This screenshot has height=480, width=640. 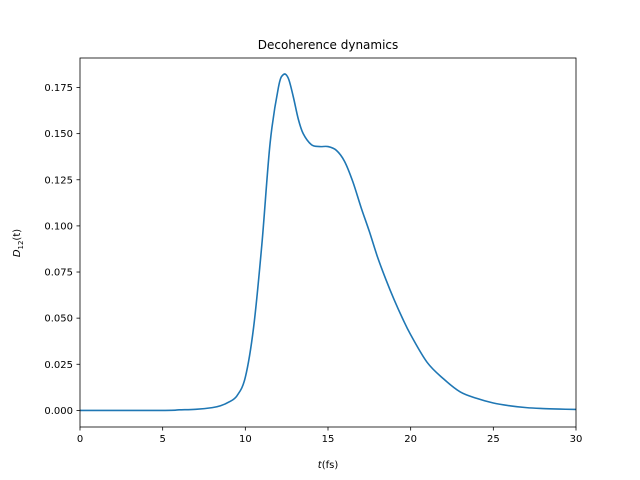 What do you see at coordinates (21, 245) in the screenshot?
I see `y-axis-label-subscript: 12` at bounding box center [21, 245].